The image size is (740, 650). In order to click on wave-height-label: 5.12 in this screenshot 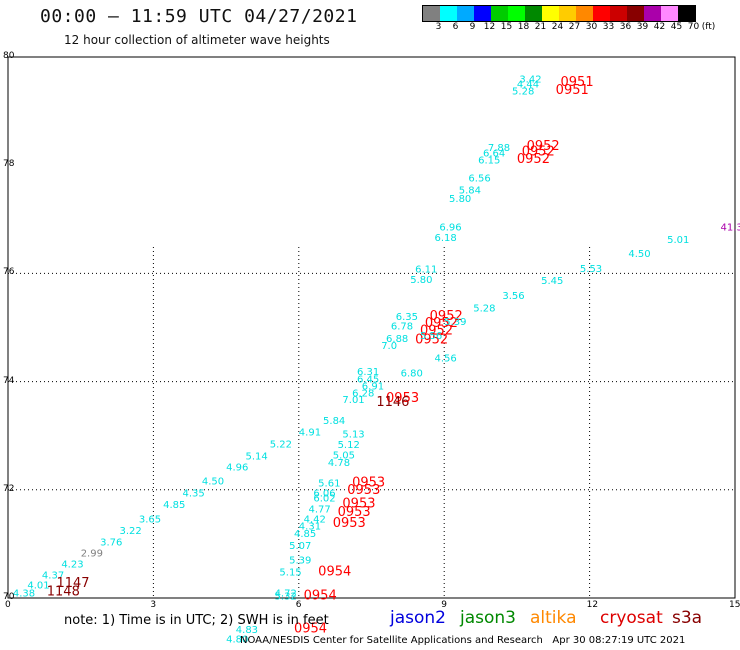, I will do `click(349, 445)`.